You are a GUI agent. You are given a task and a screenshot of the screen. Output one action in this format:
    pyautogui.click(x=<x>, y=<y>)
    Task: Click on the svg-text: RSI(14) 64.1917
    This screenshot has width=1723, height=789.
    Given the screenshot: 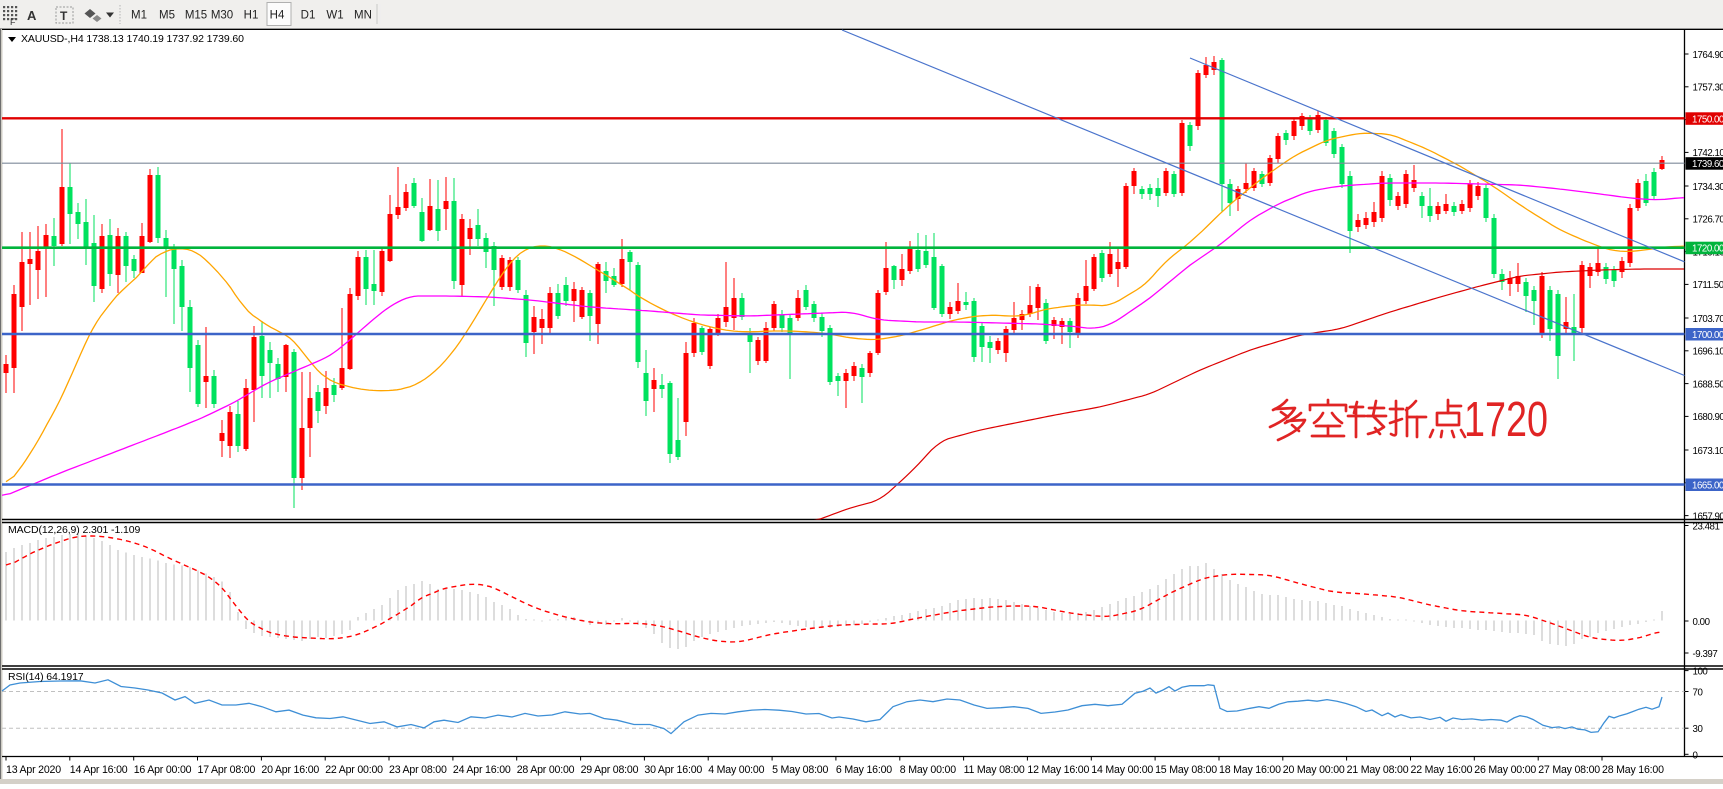 What is the action you would take?
    pyautogui.click(x=46, y=677)
    